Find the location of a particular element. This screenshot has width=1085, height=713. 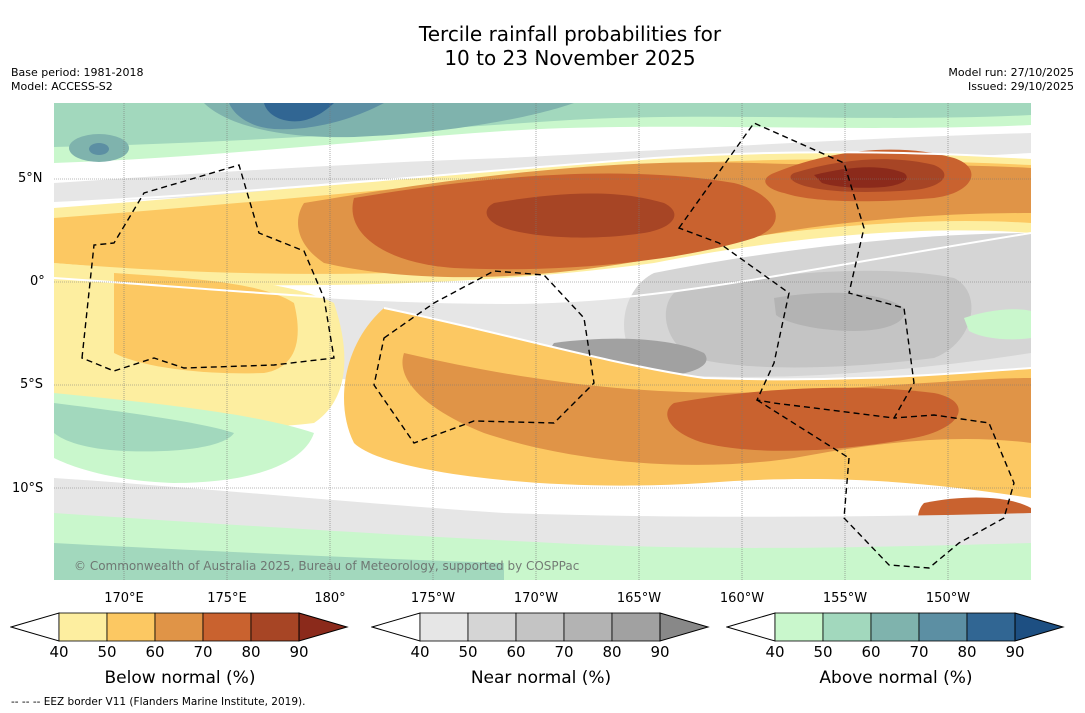

lon-label-155w: 155°W is located at coordinates (845, 598).